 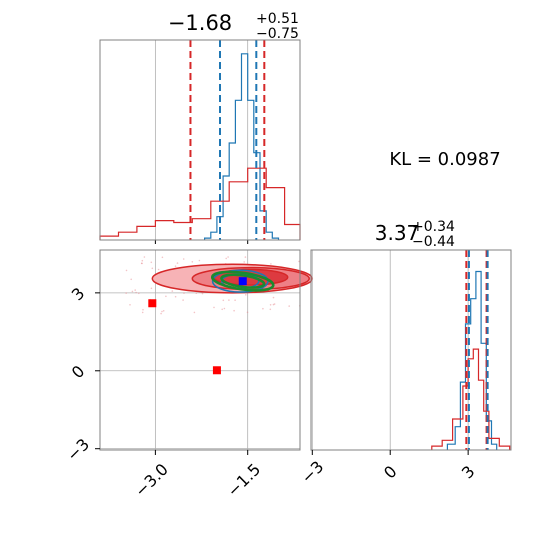 I want to click on marginal-y-frame, so click(x=411, y=350).